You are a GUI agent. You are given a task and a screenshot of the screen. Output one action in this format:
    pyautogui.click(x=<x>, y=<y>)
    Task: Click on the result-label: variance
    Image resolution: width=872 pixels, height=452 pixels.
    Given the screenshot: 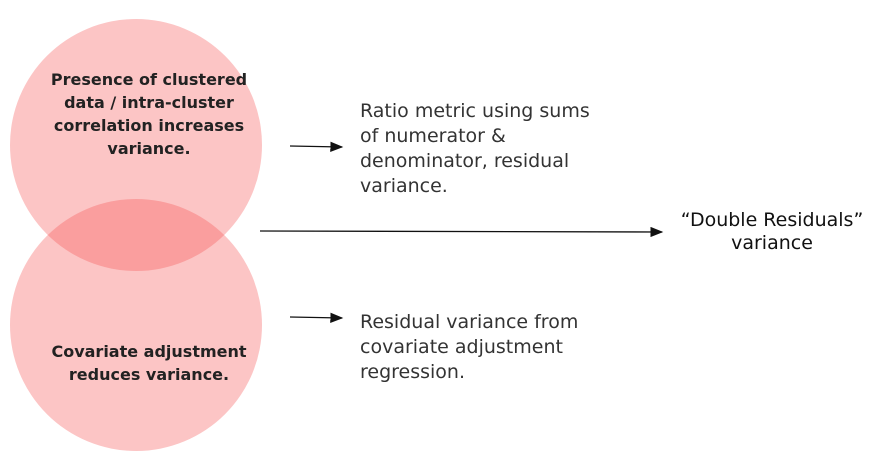 What is the action you would take?
    pyautogui.click(x=772, y=243)
    